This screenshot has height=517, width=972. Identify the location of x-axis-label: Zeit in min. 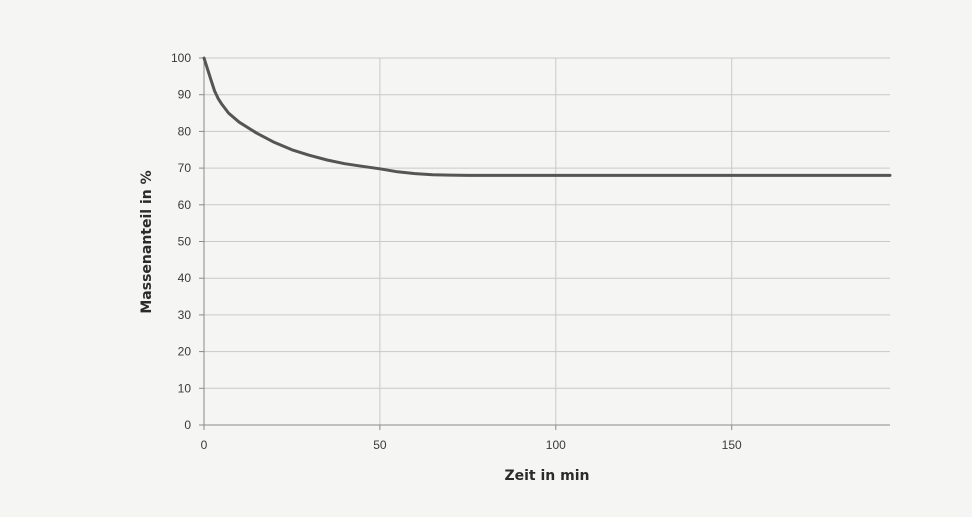
(546, 476).